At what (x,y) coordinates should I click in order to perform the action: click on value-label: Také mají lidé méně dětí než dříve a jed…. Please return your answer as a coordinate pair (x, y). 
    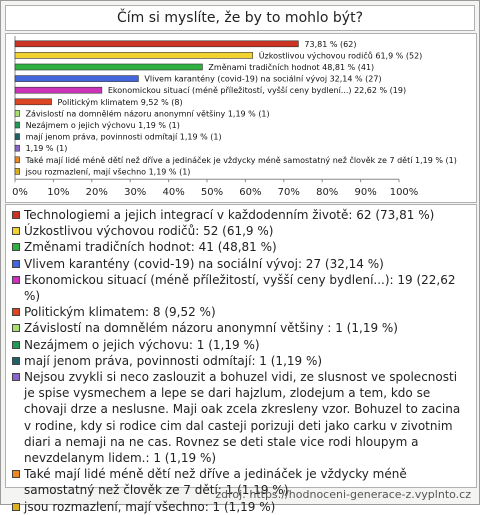
    Looking at the image, I should click on (241, 160).